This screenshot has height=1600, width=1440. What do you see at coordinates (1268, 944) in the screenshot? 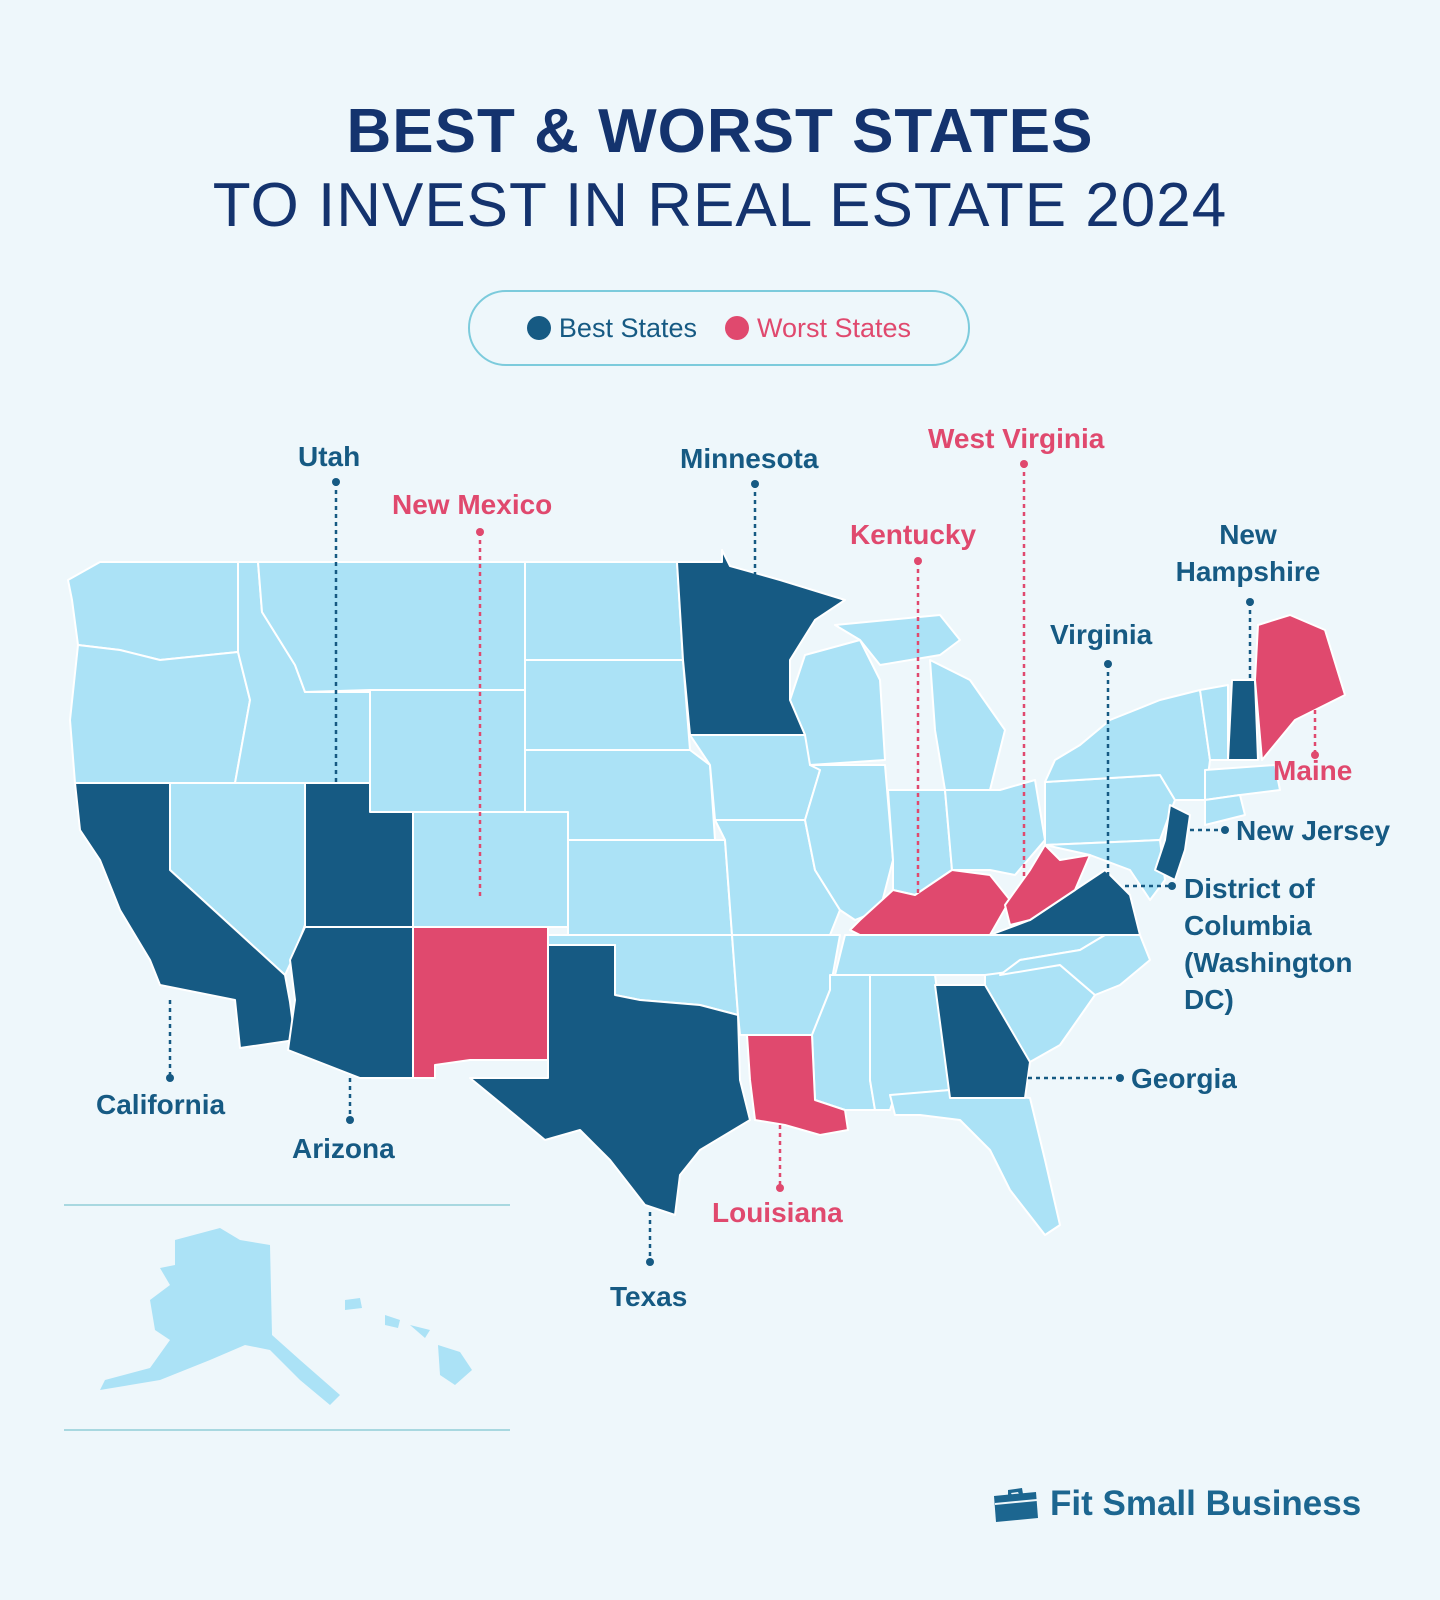
I see `label-dc: District of Columbia (Washington DC)` at bounding box center [1268, 944].